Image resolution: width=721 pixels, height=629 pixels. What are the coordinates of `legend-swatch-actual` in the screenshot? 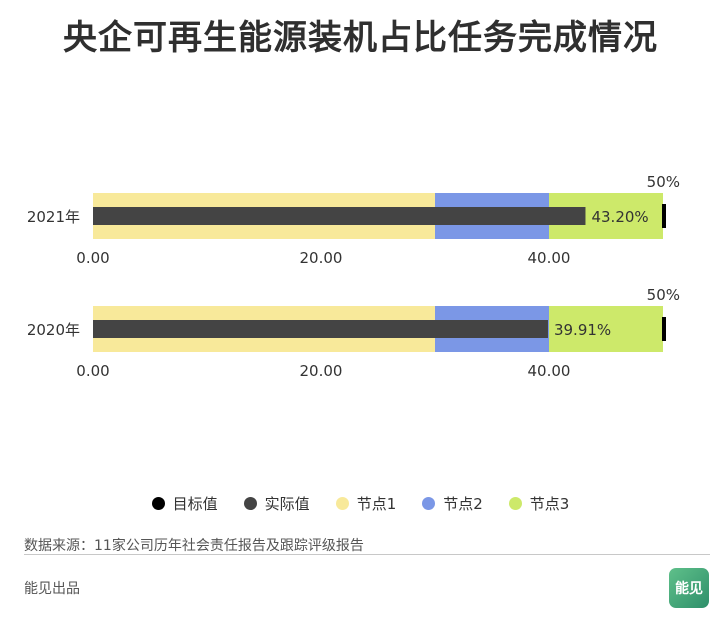 It's located at (250, 503).